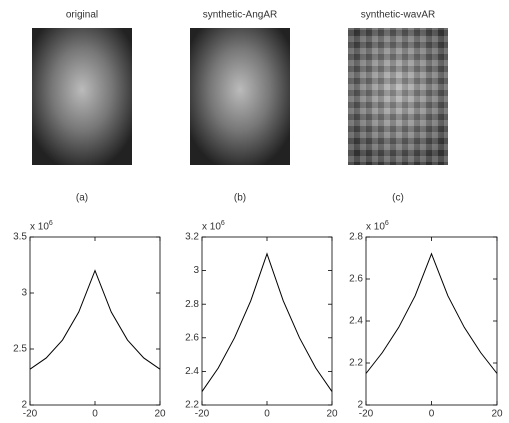 Image resolution: width=509 pixels, height=423 pixels. Describe the element at coordinates (20, 237) in the screenshot. I see `y-tick-label: 3.5` at that location.